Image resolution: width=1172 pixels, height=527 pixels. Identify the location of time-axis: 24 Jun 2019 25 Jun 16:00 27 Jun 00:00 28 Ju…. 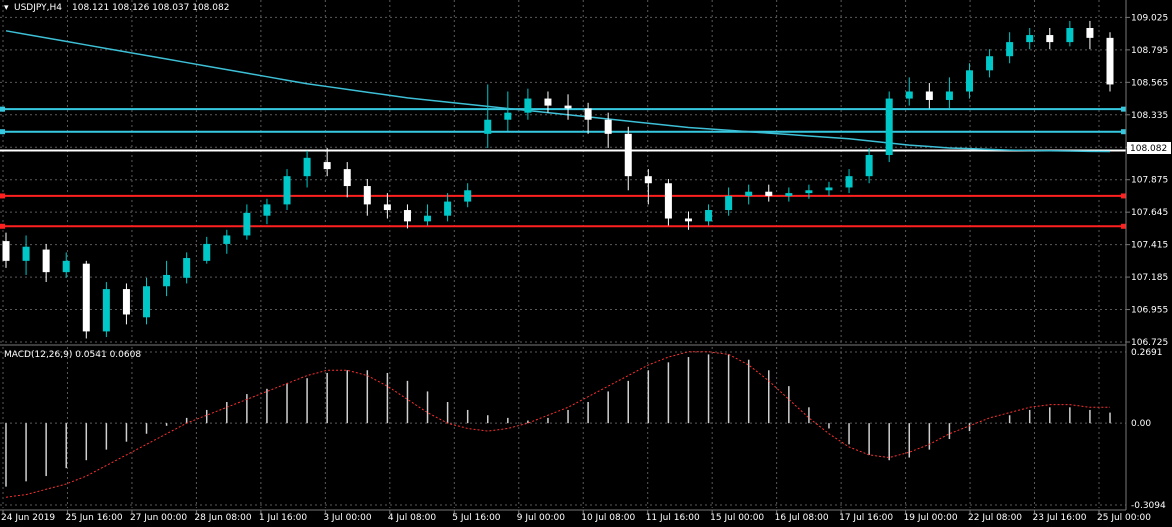
(576, 516).